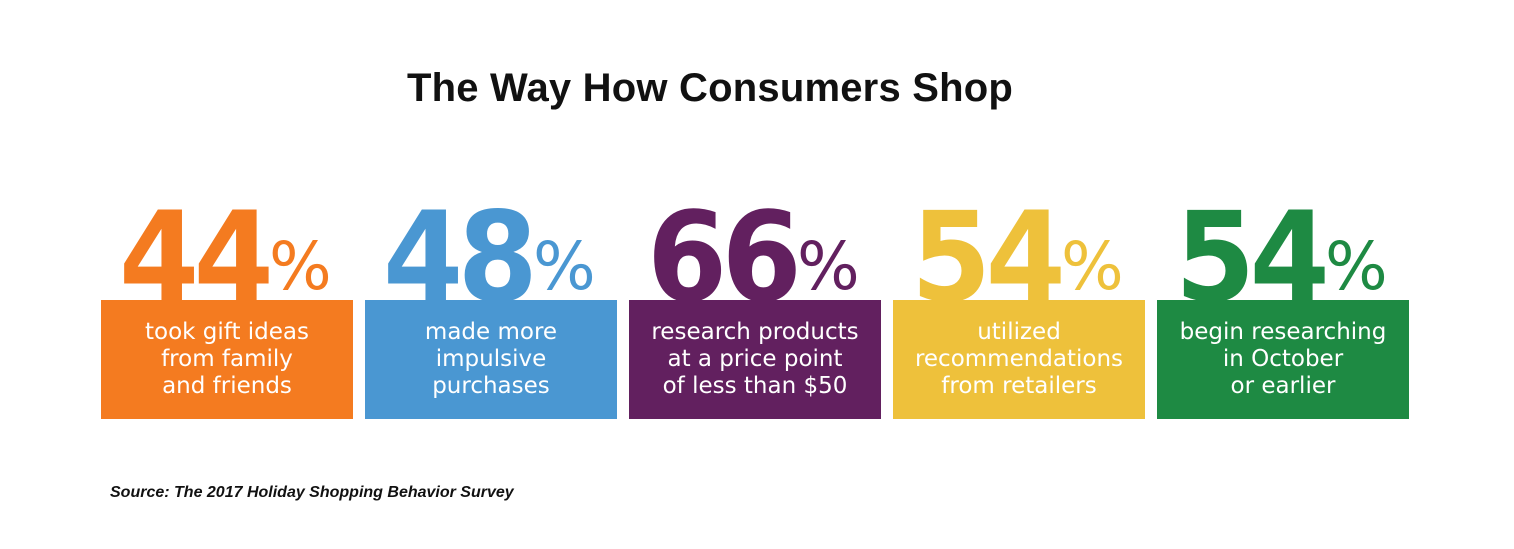  Describe the element at coordinates (196, 258) in the screenshot. I see `stat-value-number: 44` at that location.